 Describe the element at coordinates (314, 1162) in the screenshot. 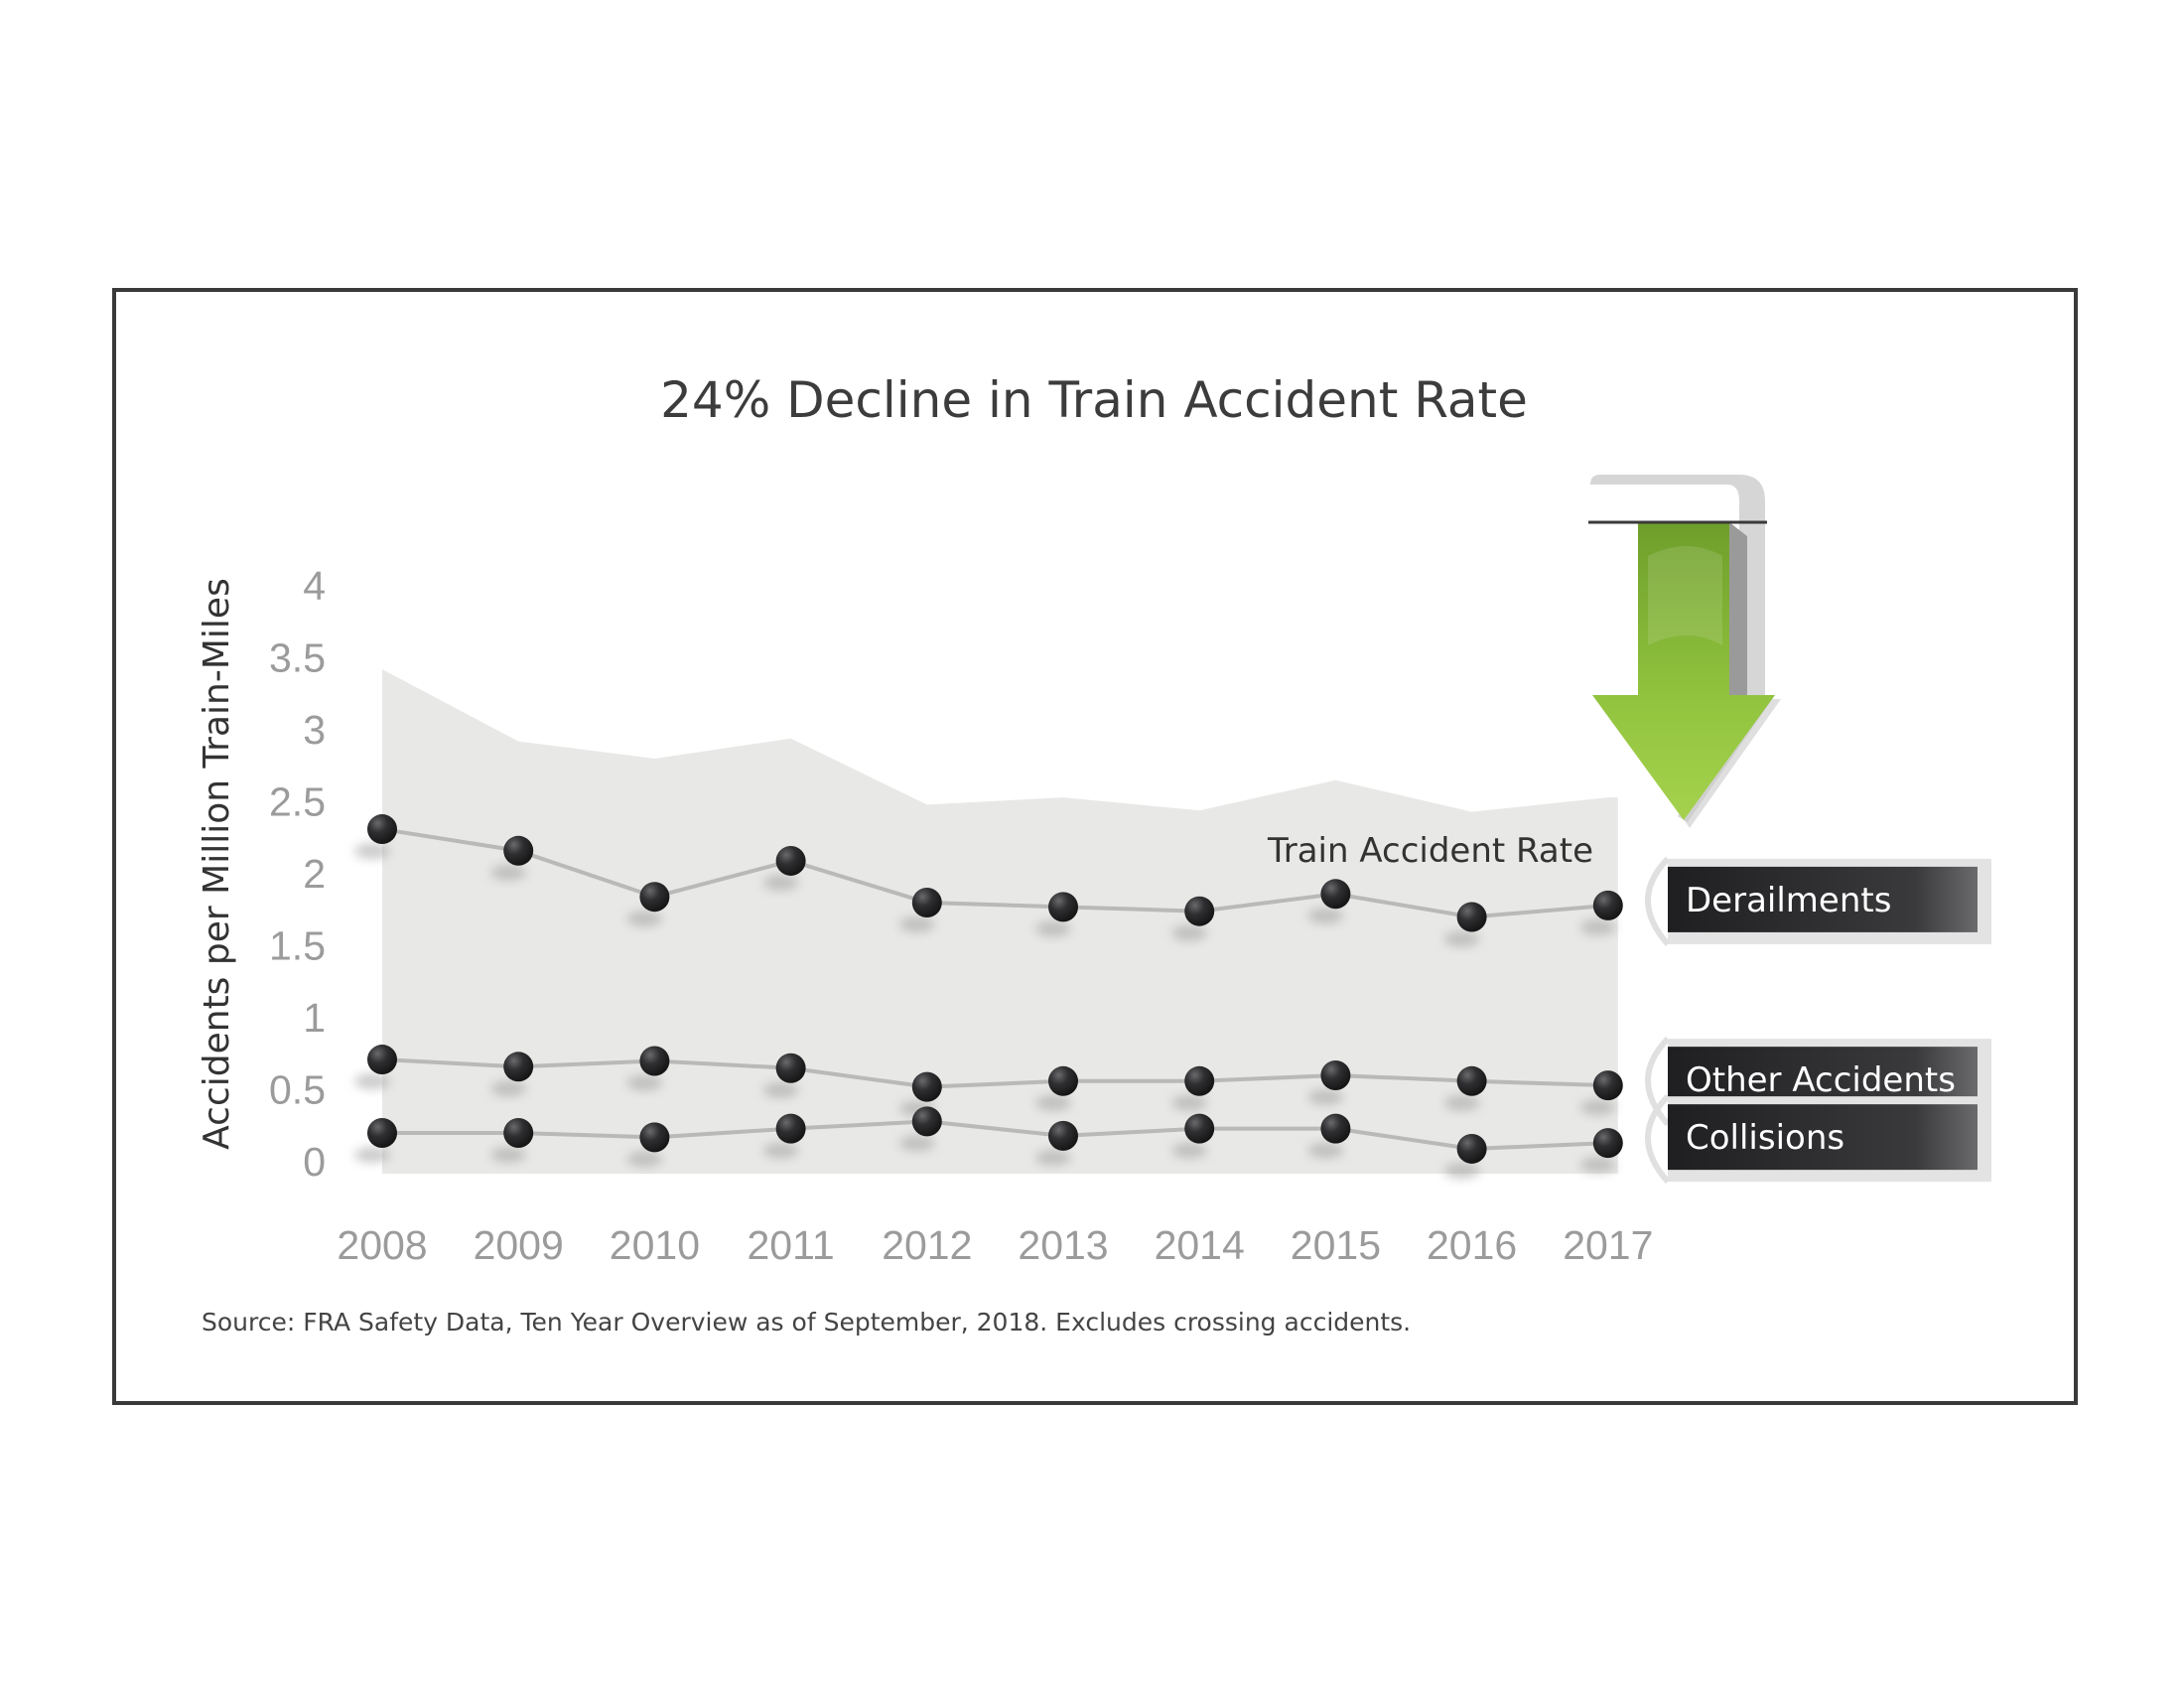

I see `y-tick-label: 0` at that location.